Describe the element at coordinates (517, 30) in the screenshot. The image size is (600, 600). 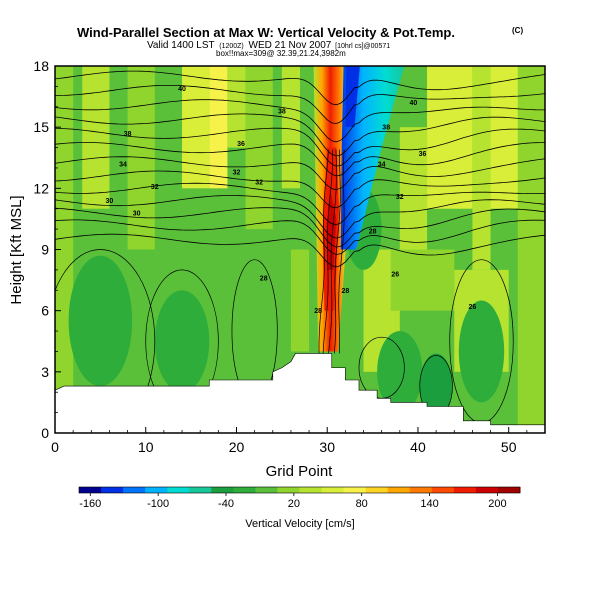
I see `title-copyright: (C)` at that location.